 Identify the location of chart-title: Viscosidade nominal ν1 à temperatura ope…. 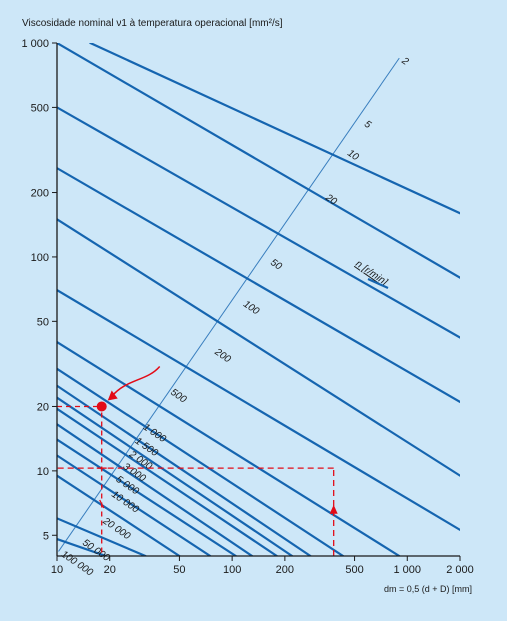
(152, 23).